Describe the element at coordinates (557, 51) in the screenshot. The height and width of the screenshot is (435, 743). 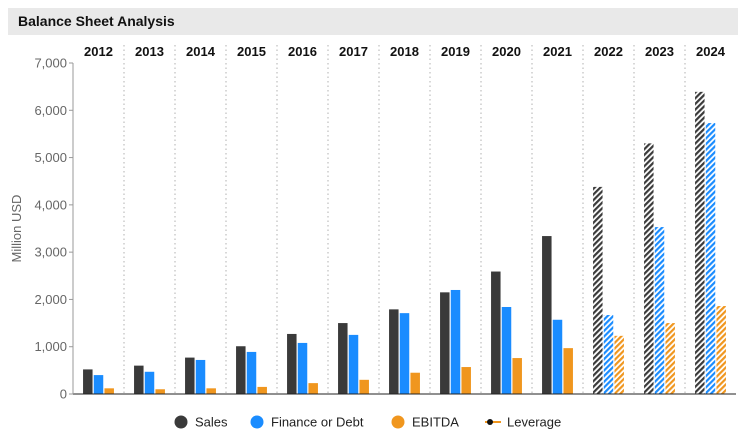
I see `category-label: 2021` at that location.